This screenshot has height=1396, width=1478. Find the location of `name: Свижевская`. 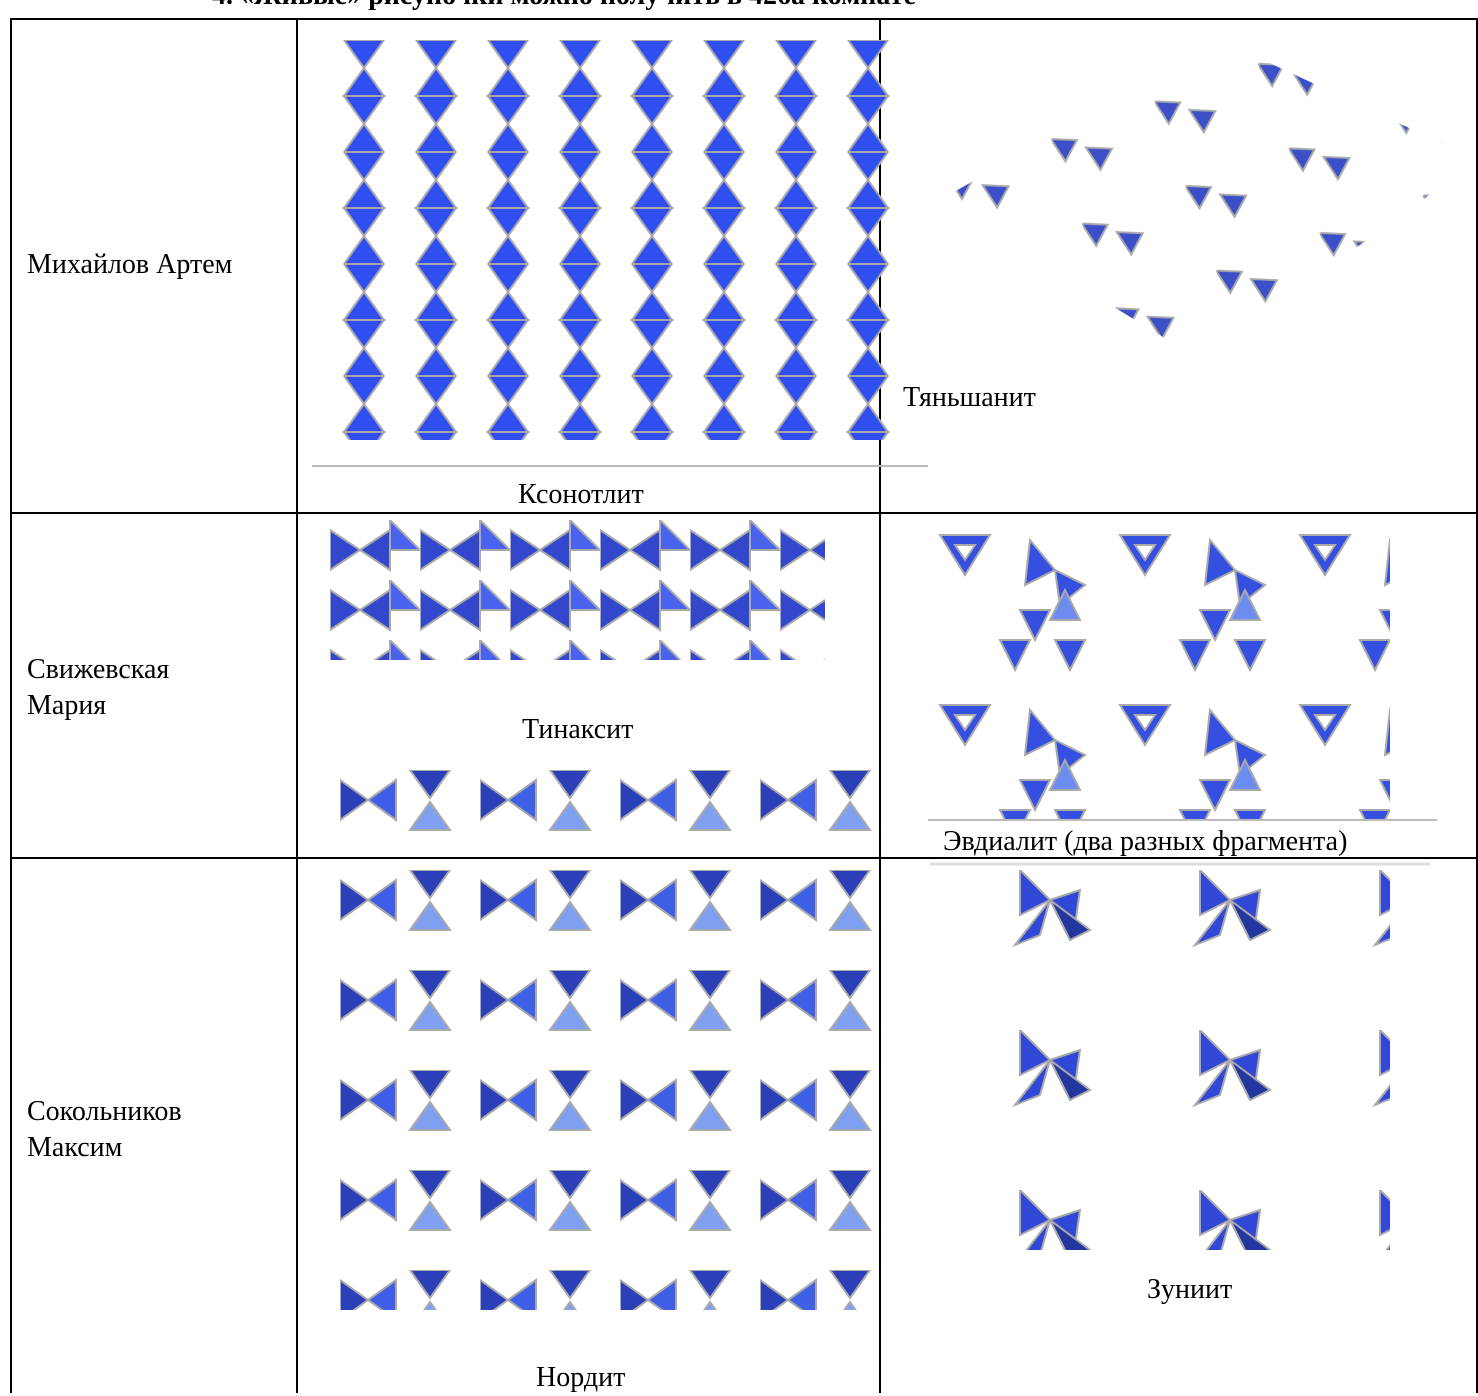

name: Свижевская is located at coordinates (98, 669).